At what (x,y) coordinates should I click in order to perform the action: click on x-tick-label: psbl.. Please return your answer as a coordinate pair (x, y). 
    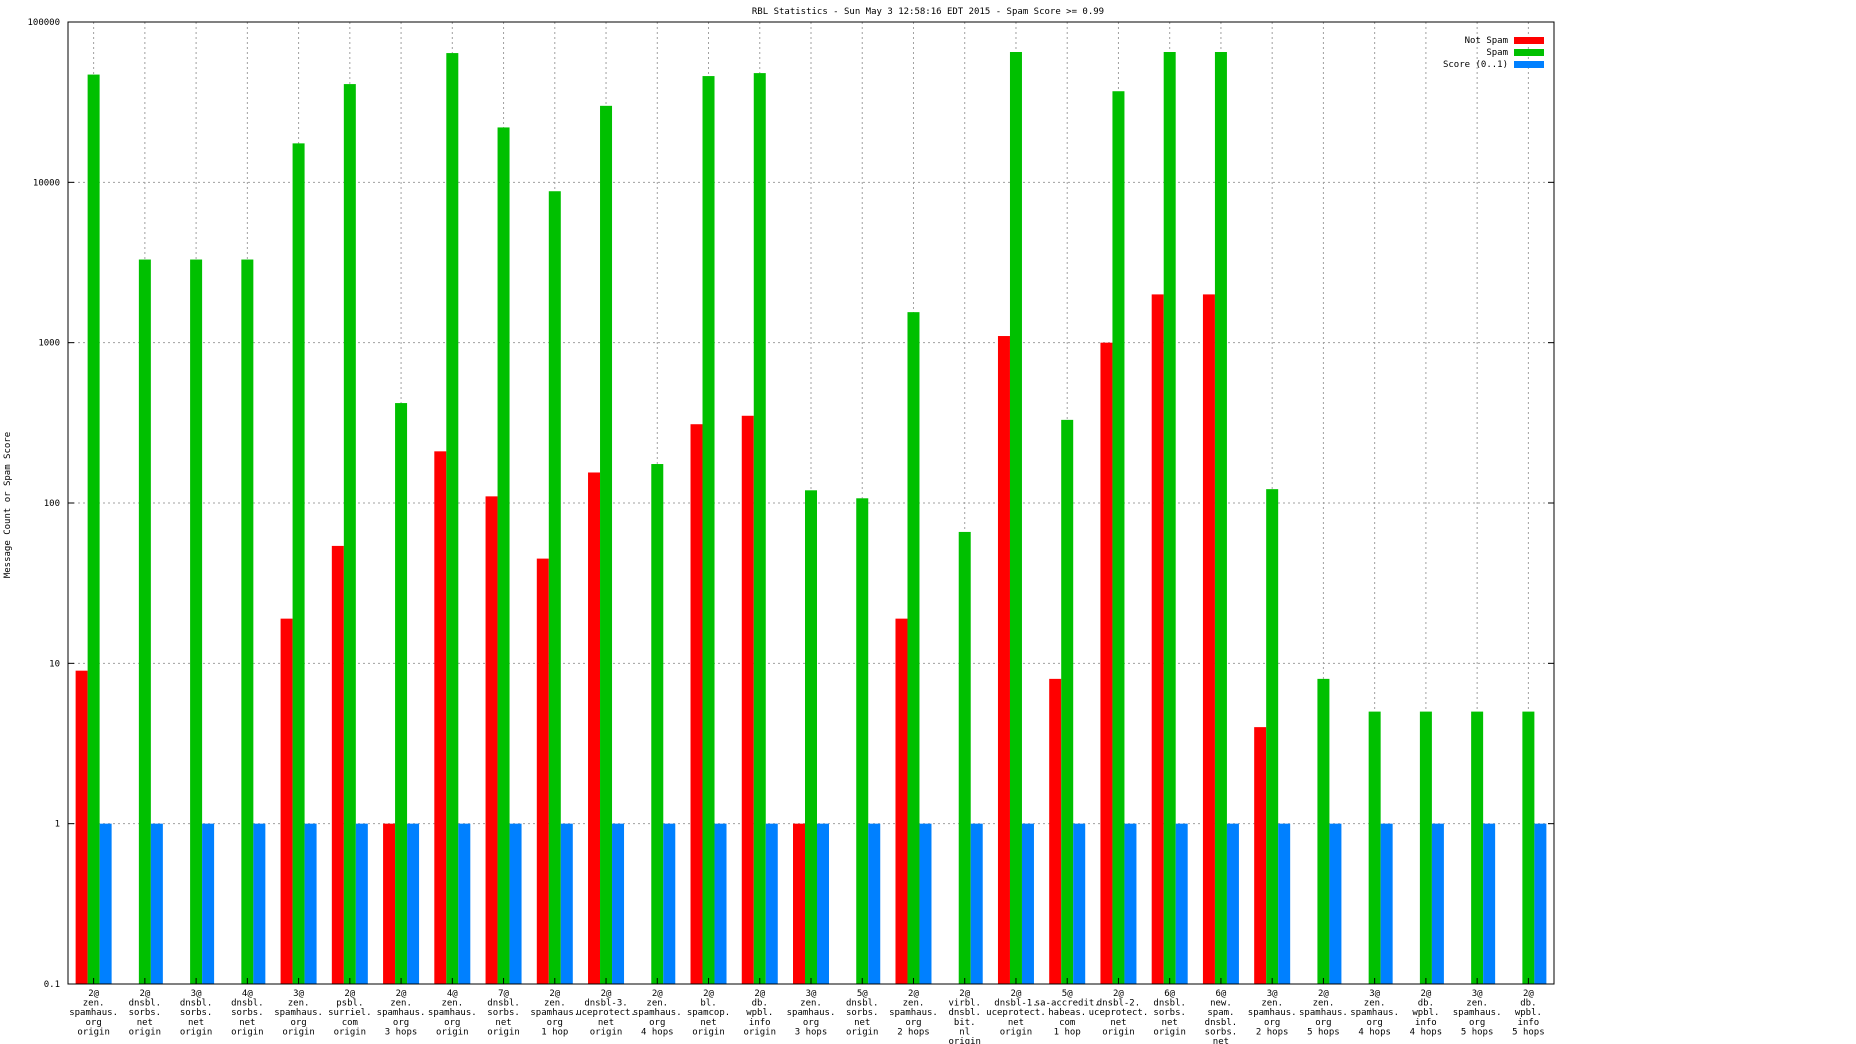
    Looking at the image, I should click on (349, 1004).